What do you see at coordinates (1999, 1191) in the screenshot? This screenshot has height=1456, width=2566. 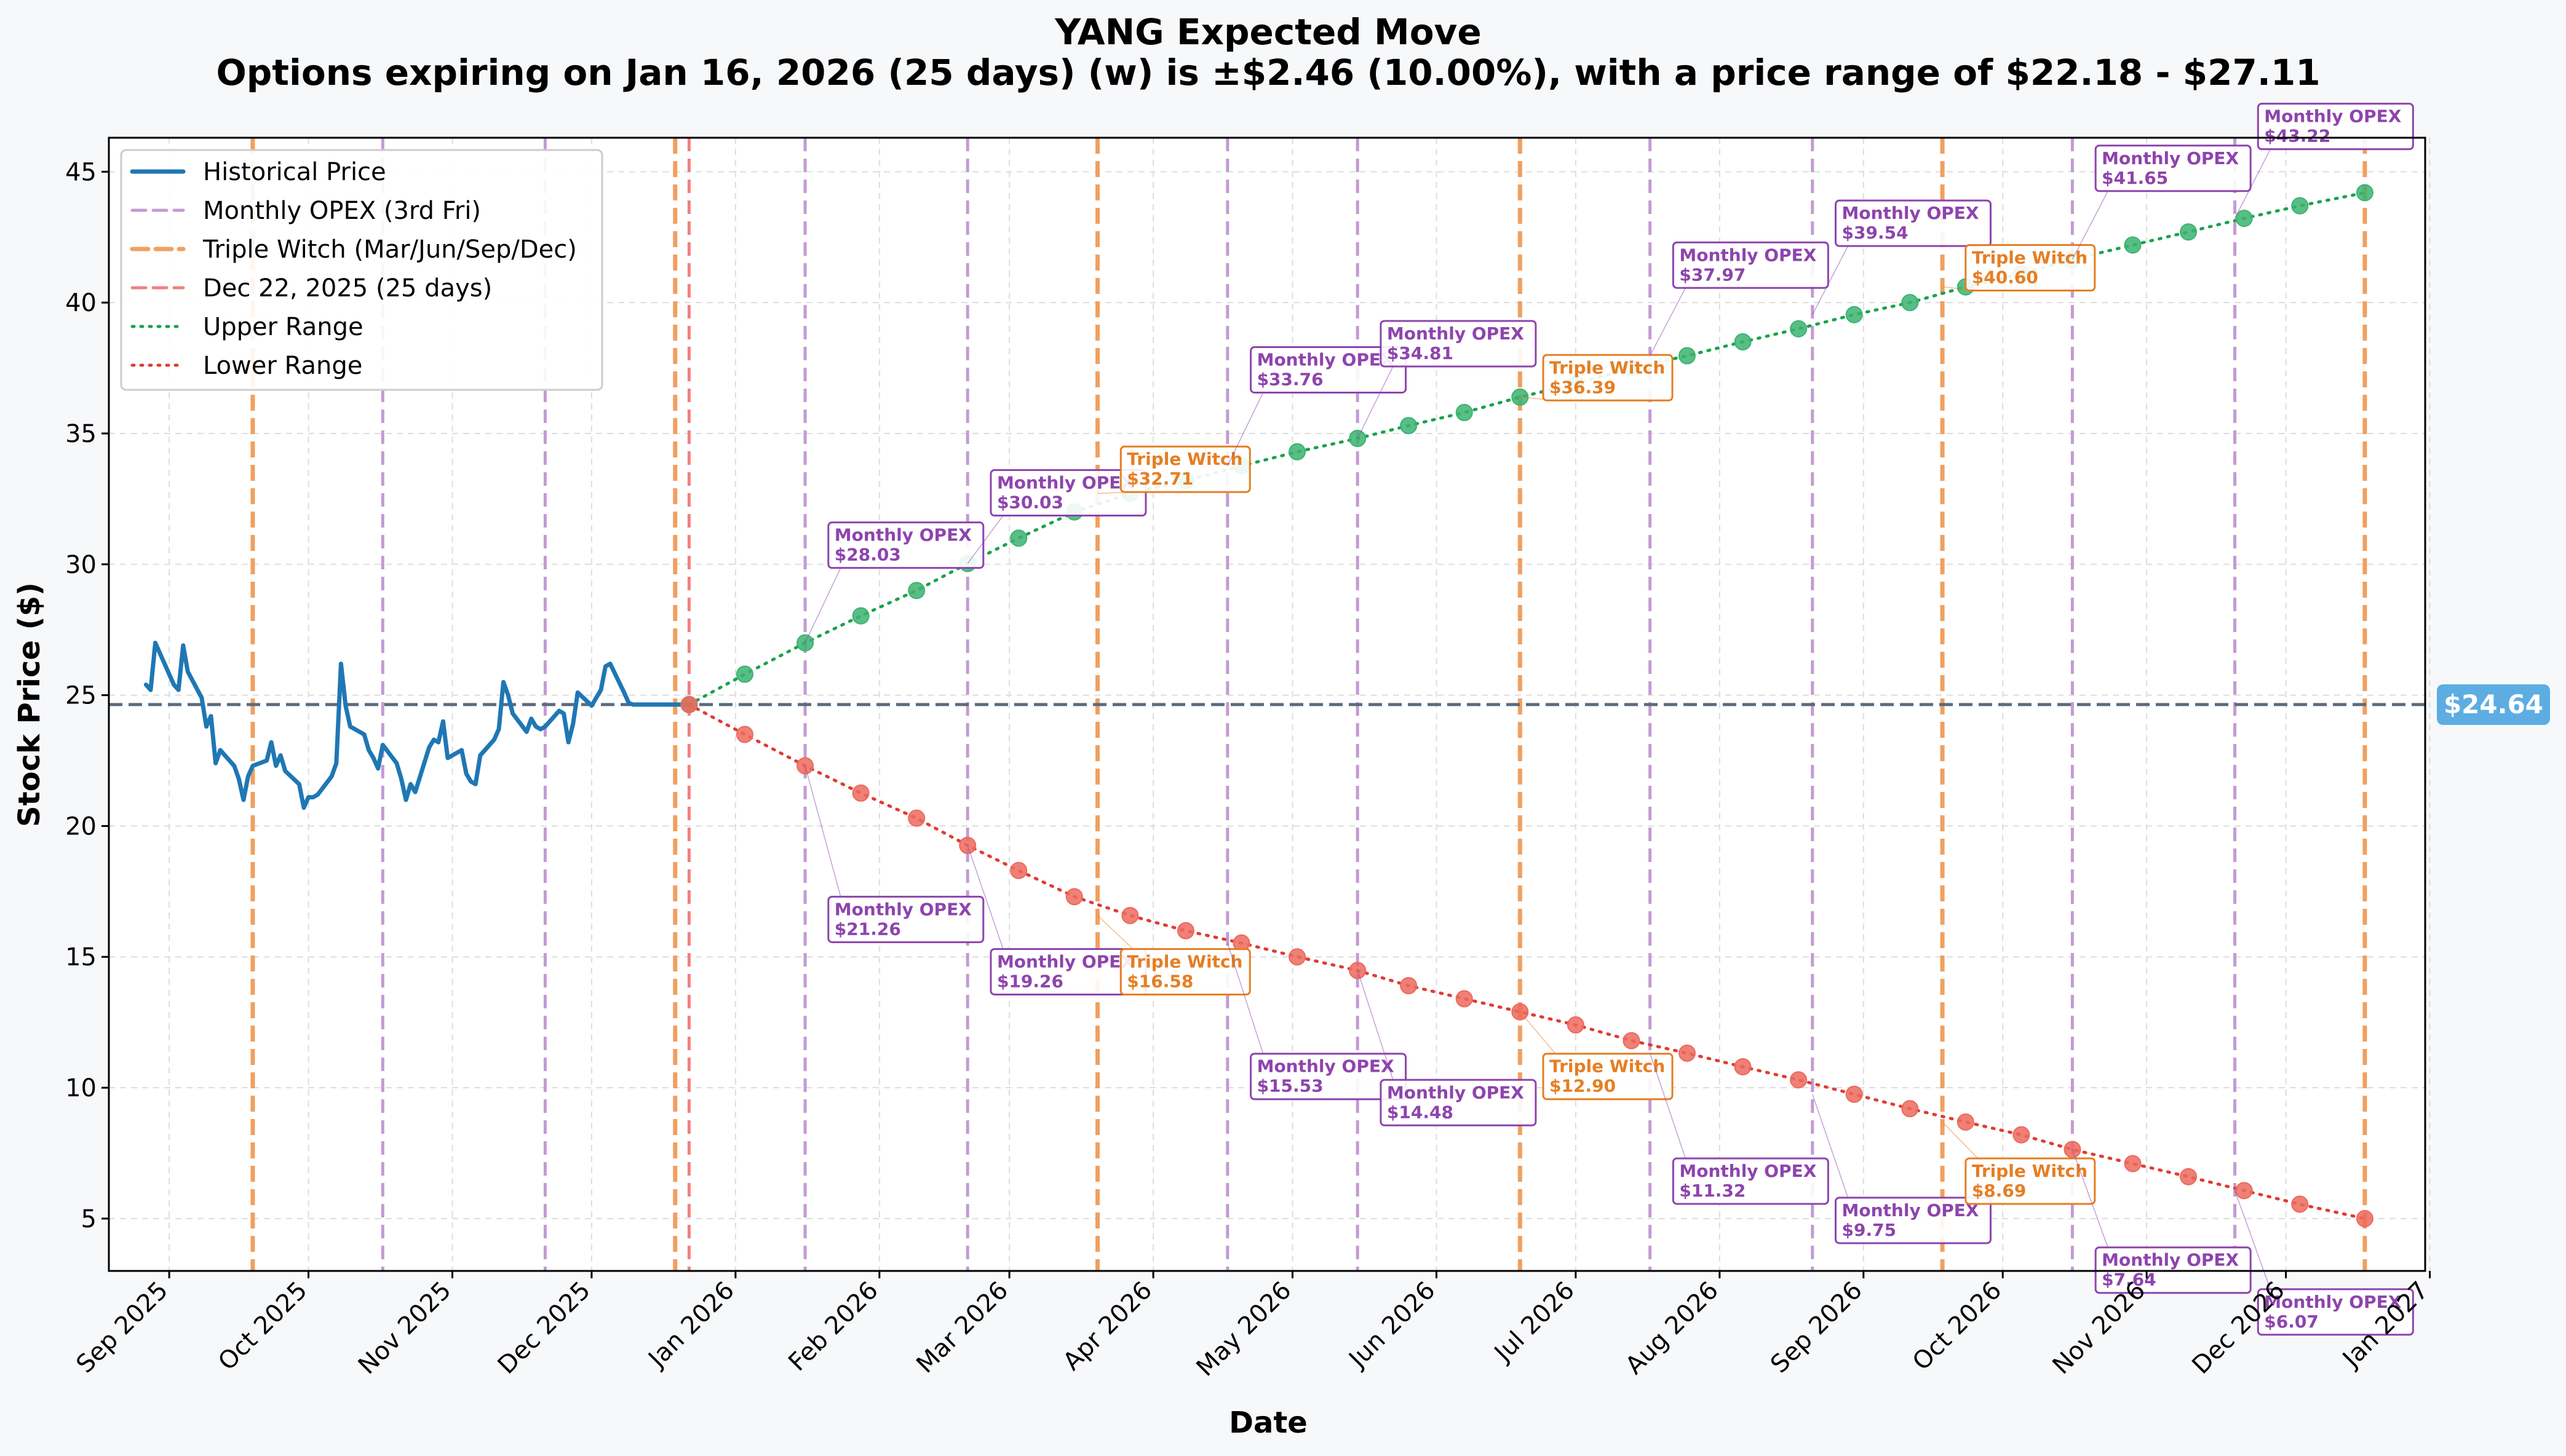 I see `annotation-price: $8.69` at bounding box center [1999, 1191].